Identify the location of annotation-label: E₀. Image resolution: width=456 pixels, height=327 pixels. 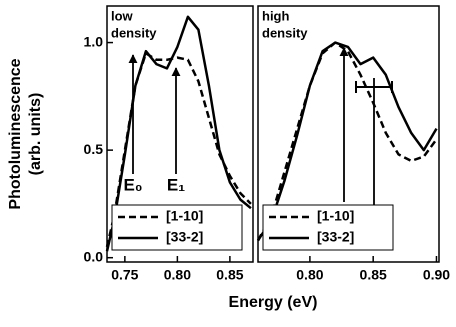
(132, 184).